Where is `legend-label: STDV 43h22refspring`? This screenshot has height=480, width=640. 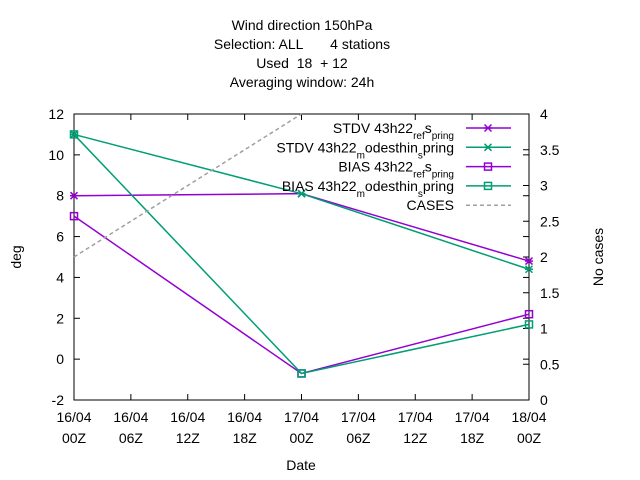 legend-label: STDV 43h22refspring is located at coordinates (393, 131).